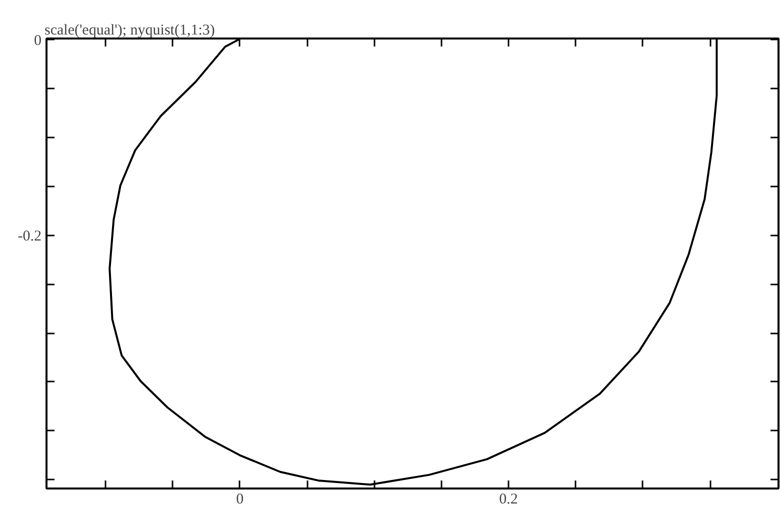 Image resolution: width=780 pixels, height=524 pixels. I want to click on chart-title: scale('equal'); nyquist(1,1:3), so click(129, 30).